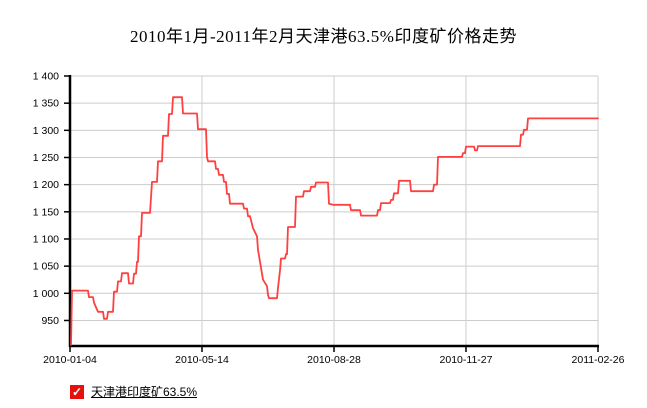 The image size is (647, 408). Describe the element at coordinates (144, 392) in the screenshot. I see `legend-series-label: 天津港印度矿63.5%` at that location.